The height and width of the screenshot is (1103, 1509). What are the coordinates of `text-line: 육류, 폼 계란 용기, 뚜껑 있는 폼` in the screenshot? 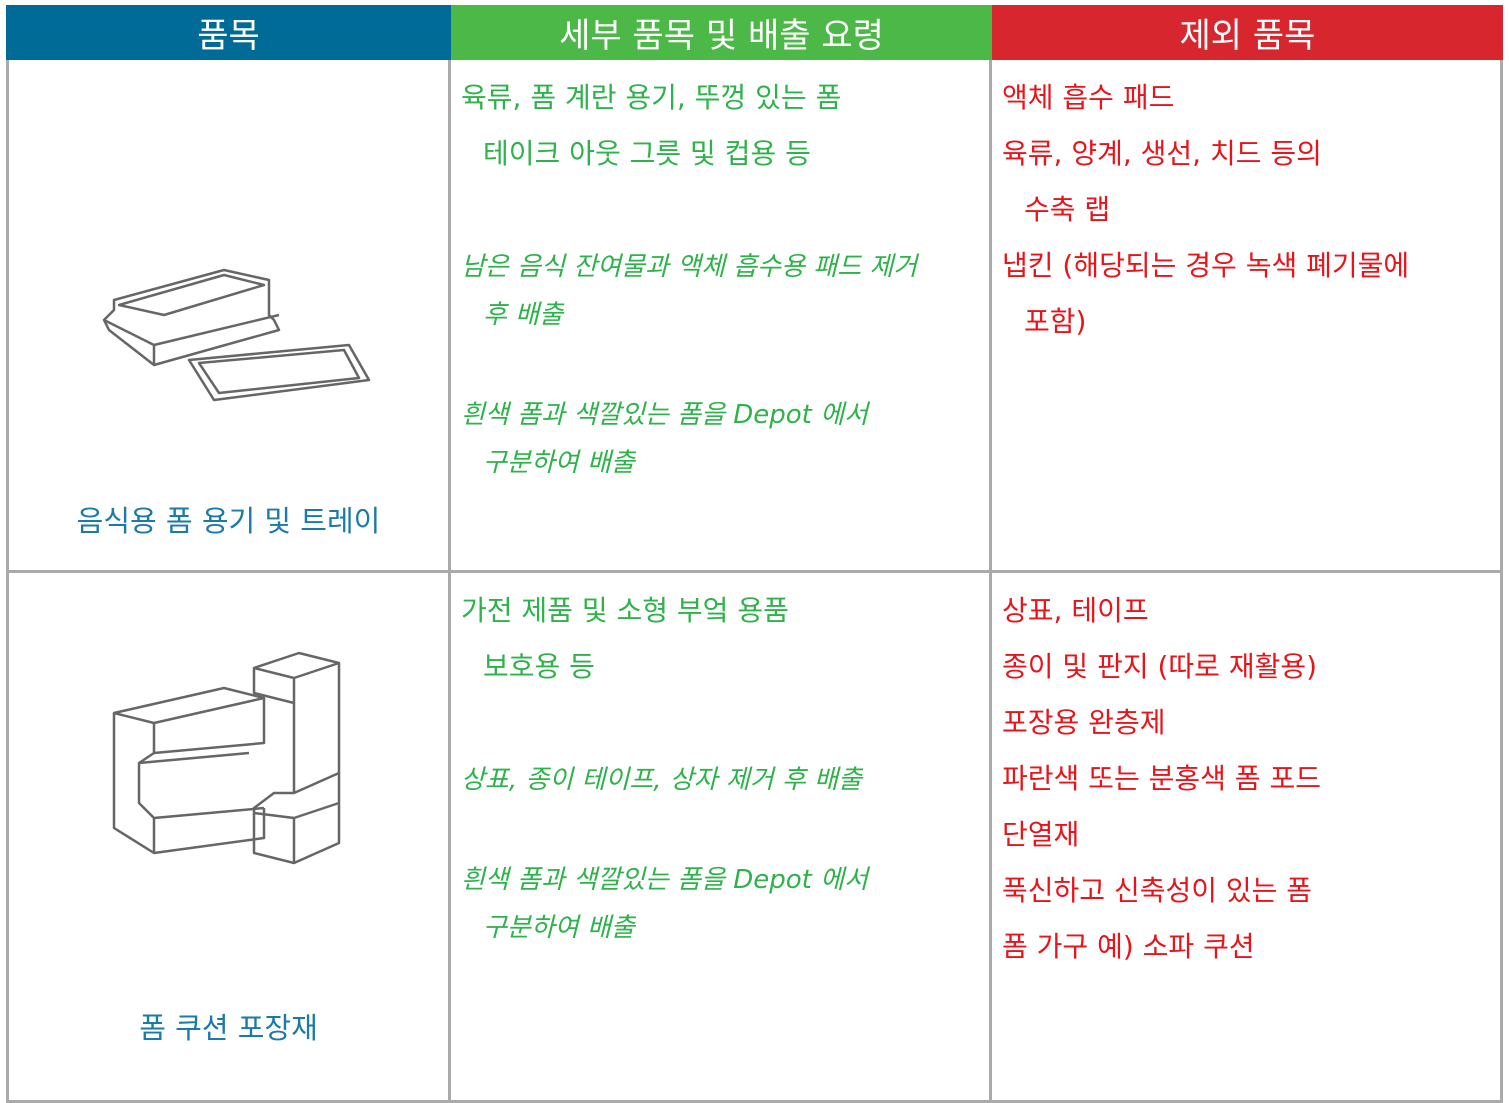 It's located at (651, 97).